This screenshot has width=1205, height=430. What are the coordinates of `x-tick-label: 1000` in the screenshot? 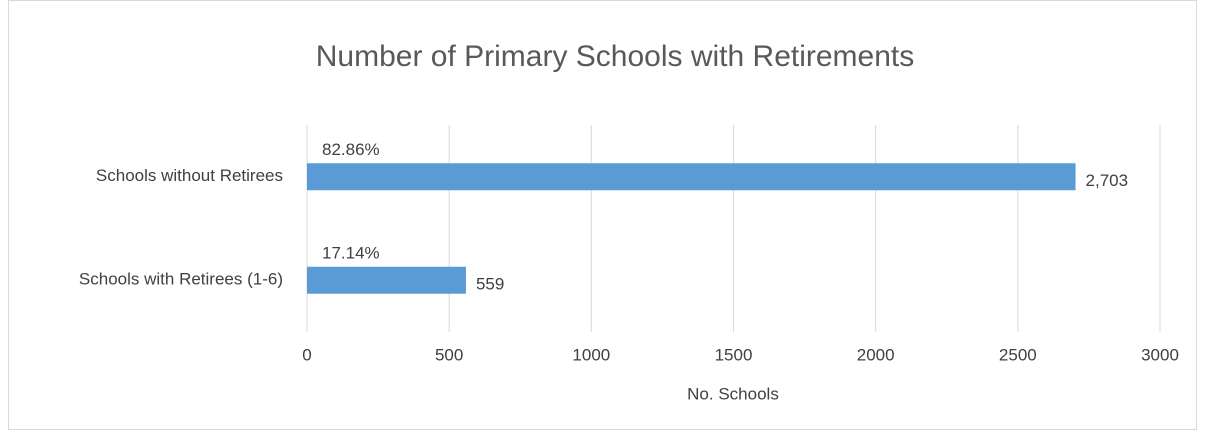 It's located at (591, 354).